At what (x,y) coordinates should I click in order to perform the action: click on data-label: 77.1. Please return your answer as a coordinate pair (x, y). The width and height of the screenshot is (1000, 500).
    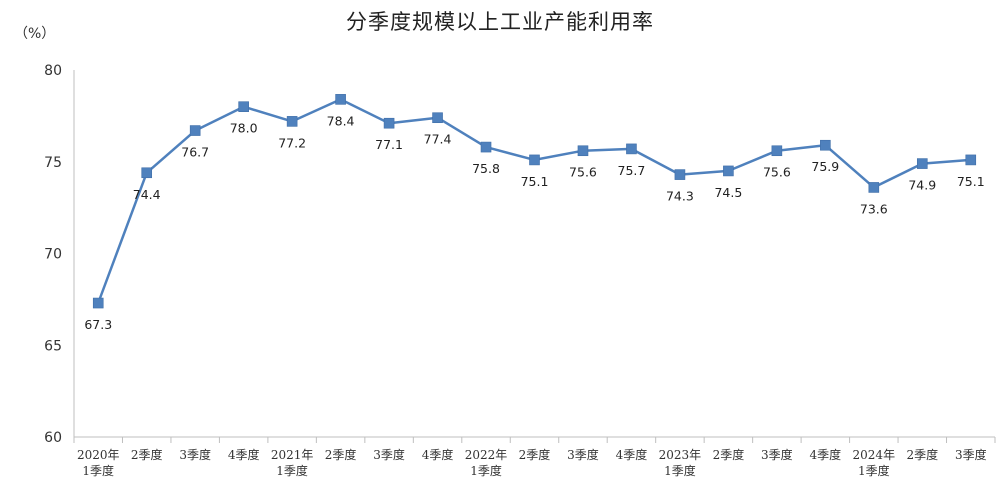
    Looking at the image, I should click on (389, 144).